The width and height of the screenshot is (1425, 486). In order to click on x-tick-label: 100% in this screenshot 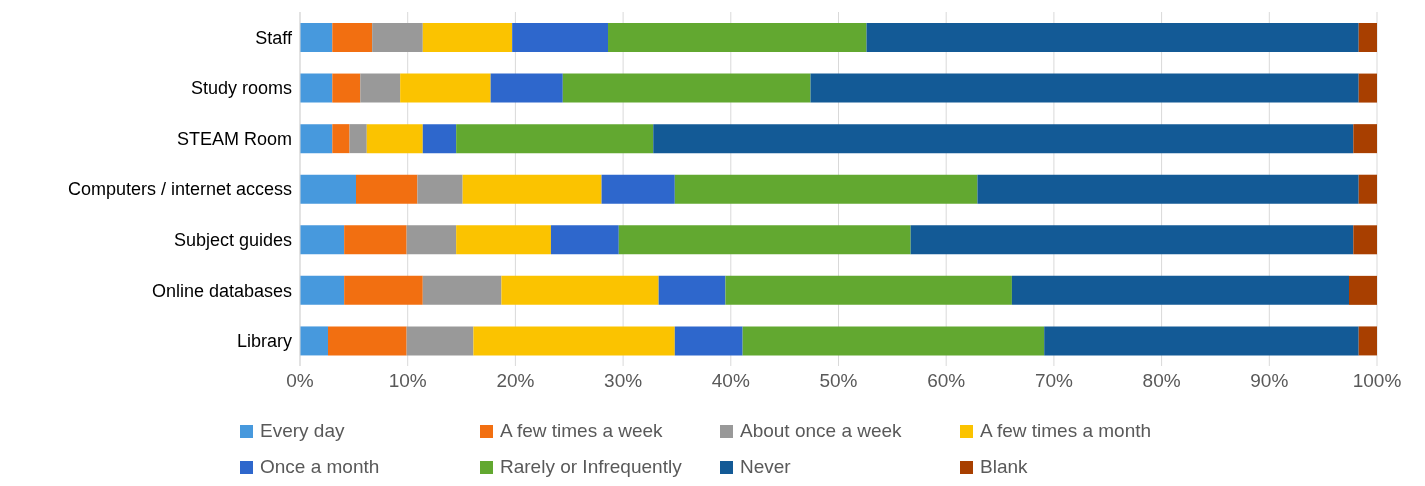, I will do `click(1377, 381)`.